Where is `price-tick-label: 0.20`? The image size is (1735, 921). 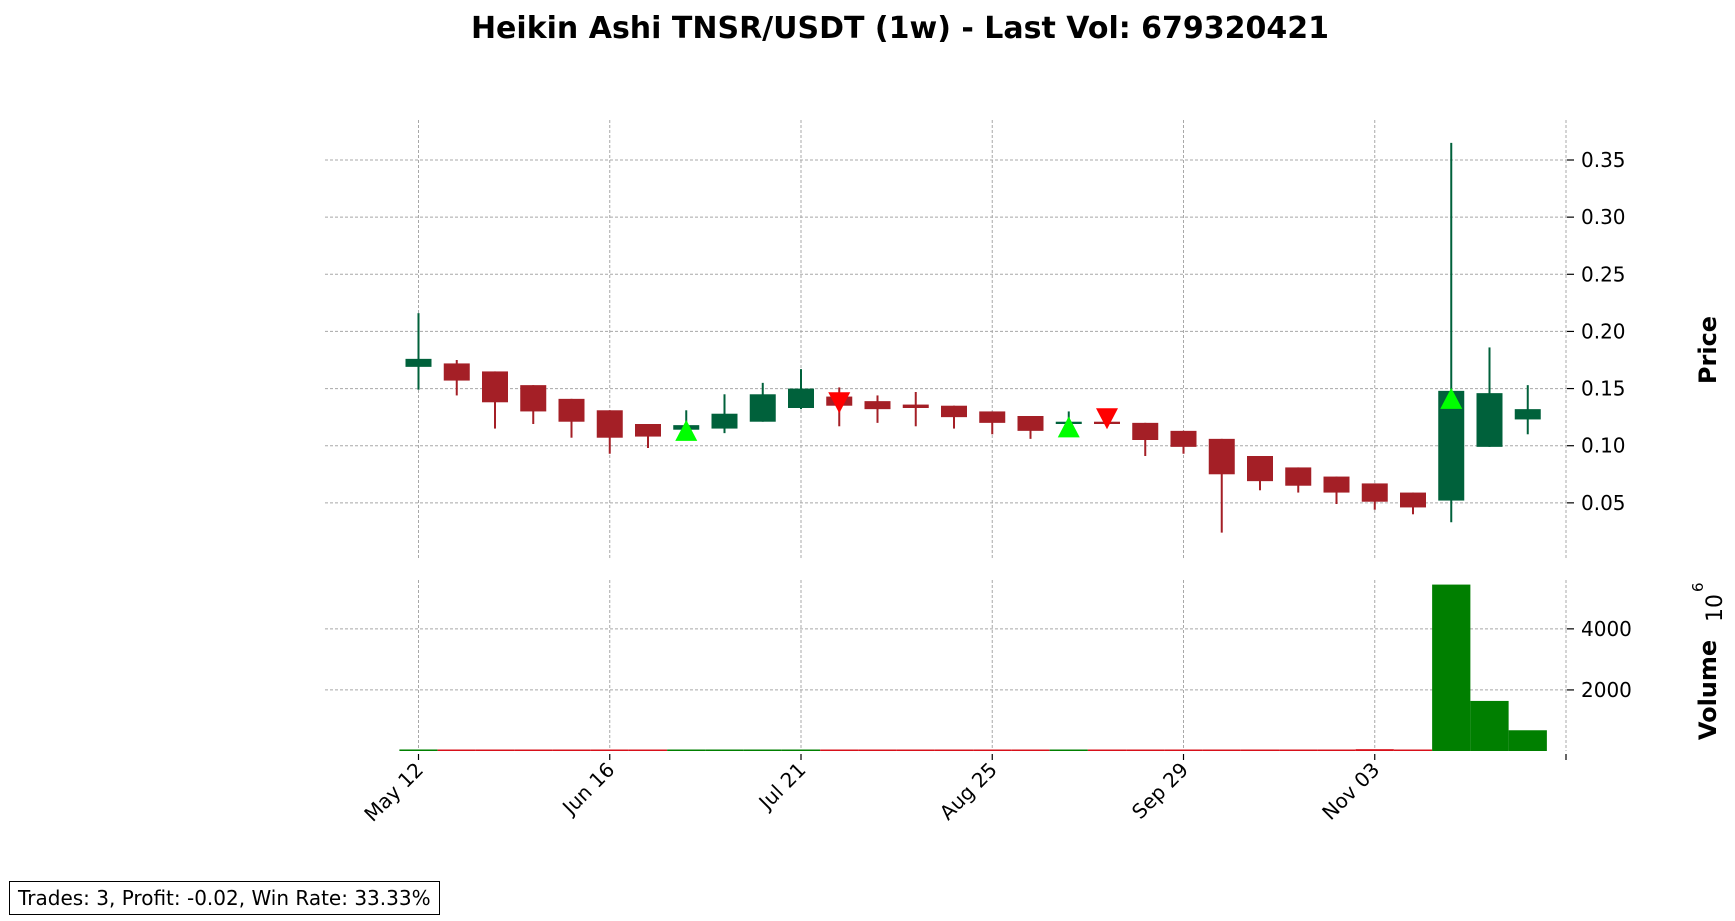 price-tick-label: 0.20 is located at coordinates (1603, 331).